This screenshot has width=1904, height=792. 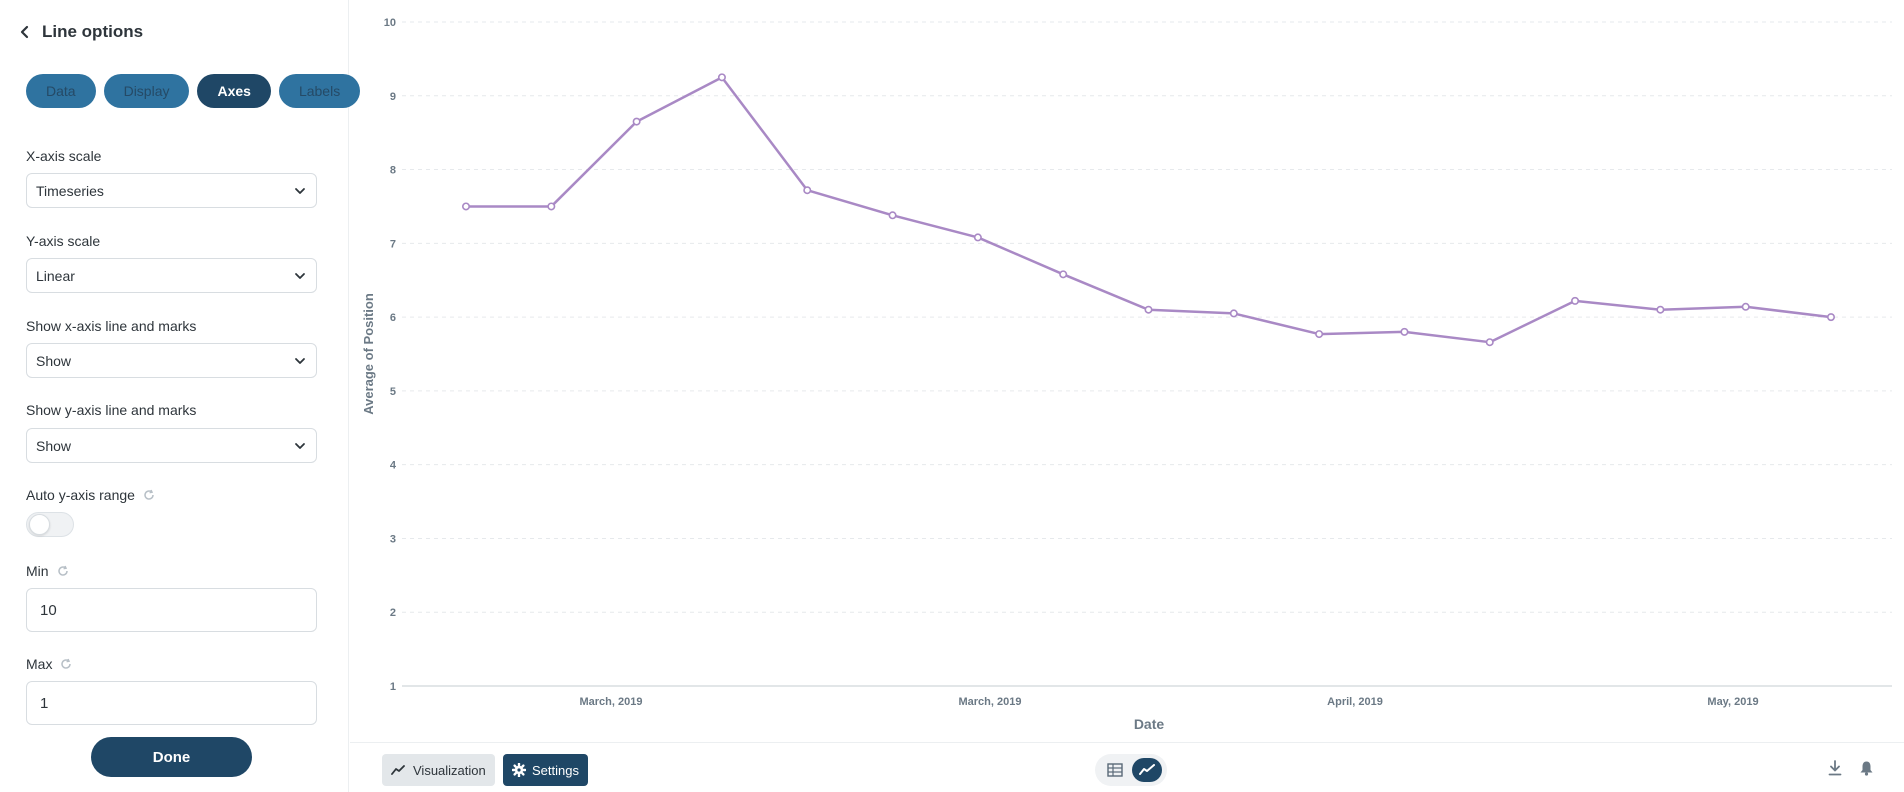 I want to click on show-x-axis-value: Show, so click(x=54, y=360).